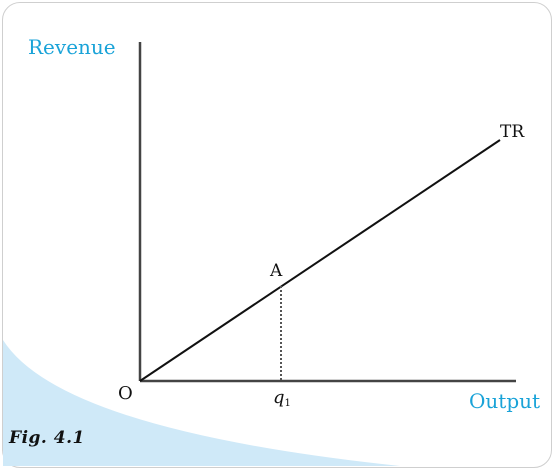 The image size is (554, 470). What do you see at coordinates (288, 403) in the screenshot?
I see `q1-subscript: 1` at bounding box center [288, 403].